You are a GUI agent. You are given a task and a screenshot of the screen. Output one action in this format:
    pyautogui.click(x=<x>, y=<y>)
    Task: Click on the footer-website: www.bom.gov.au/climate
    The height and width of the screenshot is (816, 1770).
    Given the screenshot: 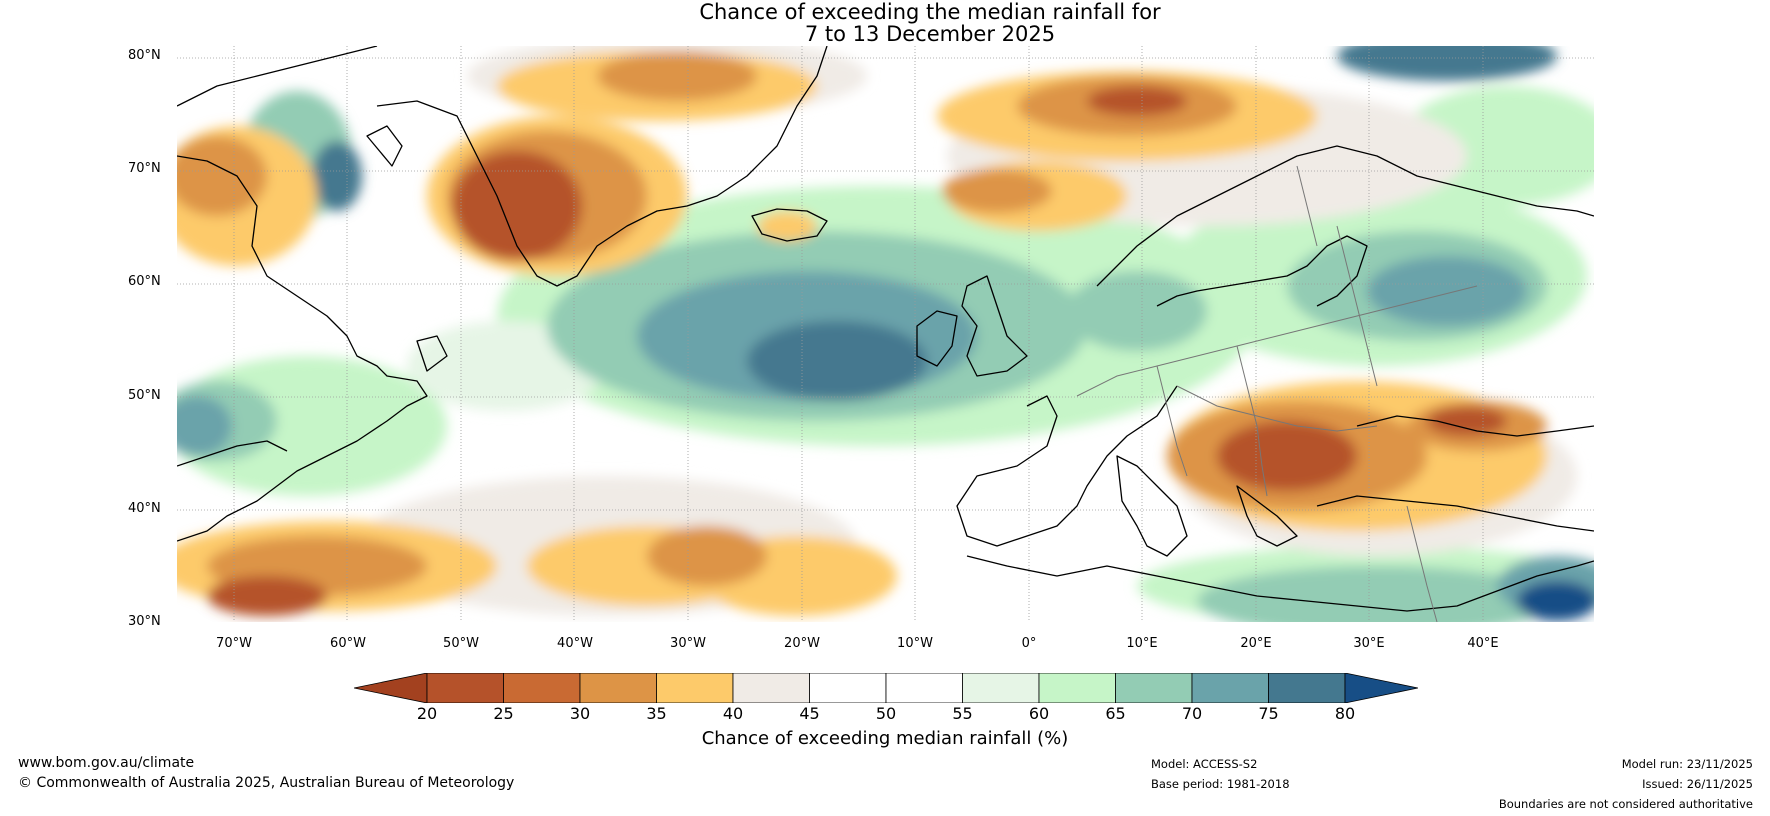 What is the action you would take?
    pyautogui.click(x=106, y=763)
    